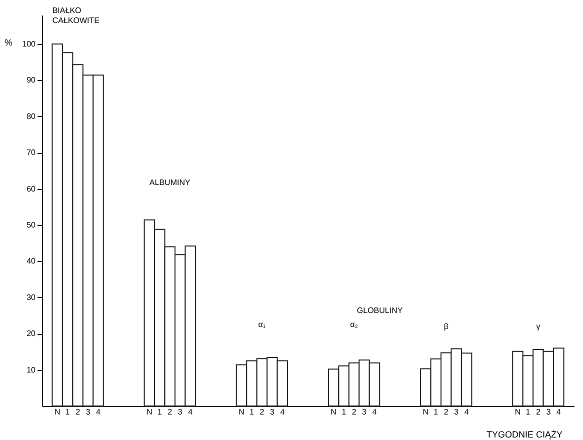 This screenshot has height=440, width=583. What do you see at coordinates (446, 326) in the screenshot?
I see `annotation: β` at bounding box center [446, 326].